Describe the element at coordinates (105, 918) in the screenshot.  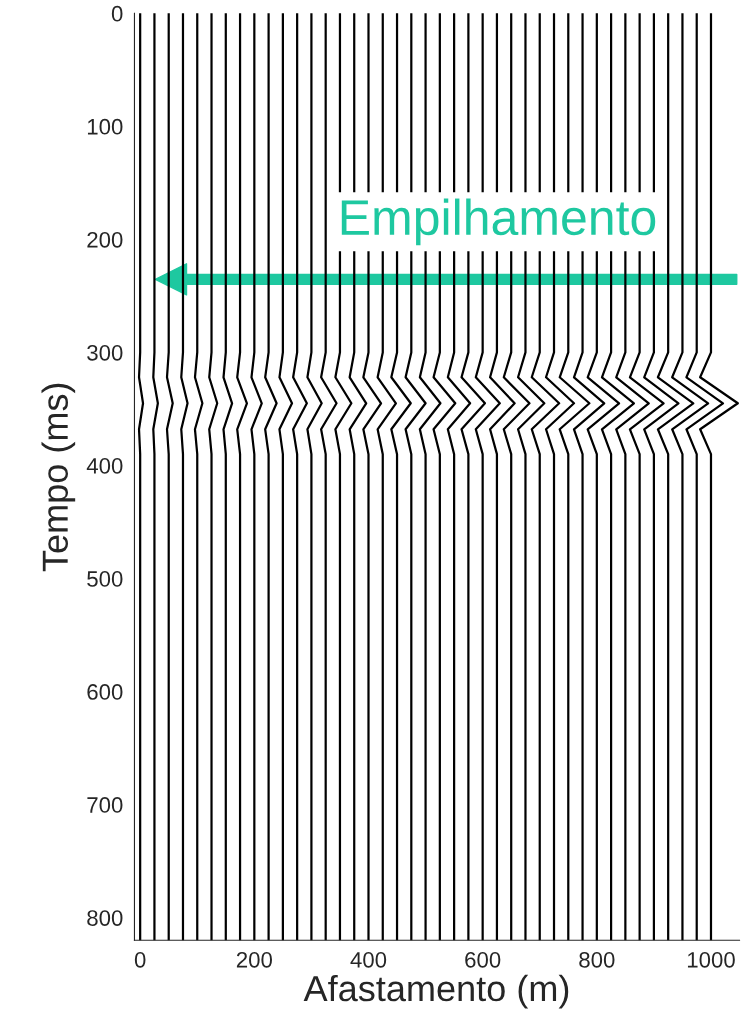
I see `y-tick-label: 800` at that location.